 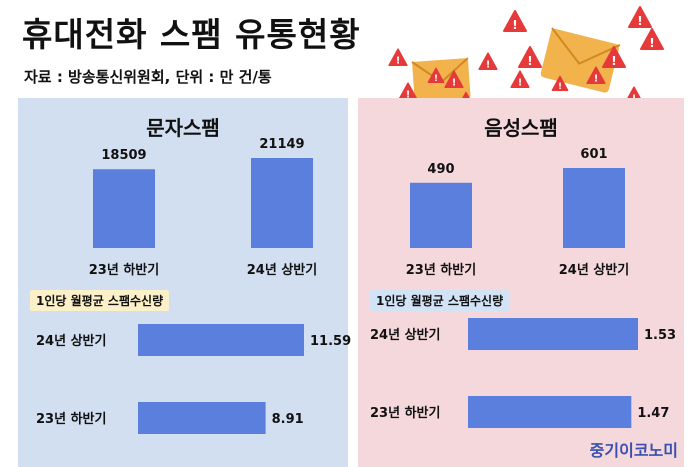 I want to click on data-label: 1.53, so click(x=660, y=335).